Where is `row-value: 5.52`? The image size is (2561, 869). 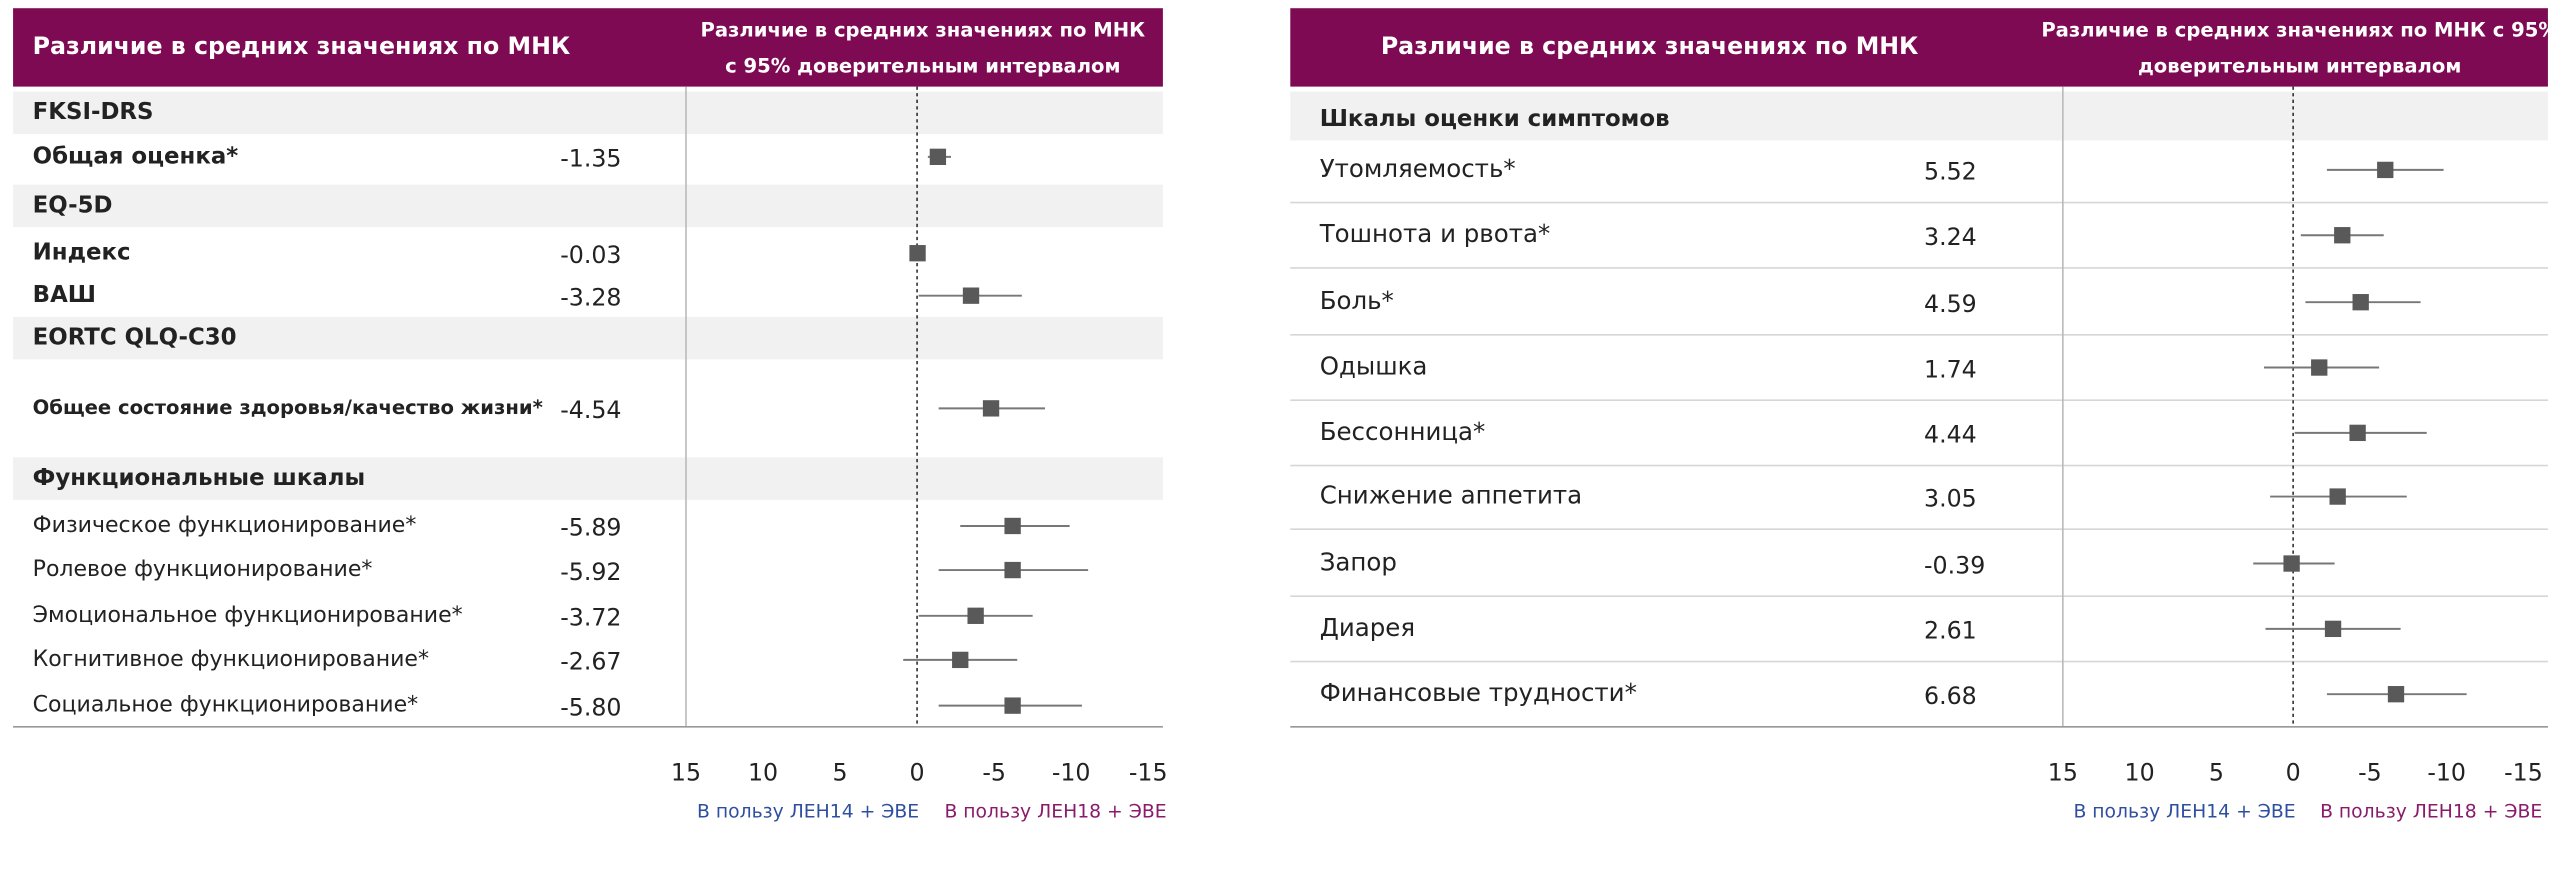 row-value: 5.52 is located at coordinates (1950, 172).